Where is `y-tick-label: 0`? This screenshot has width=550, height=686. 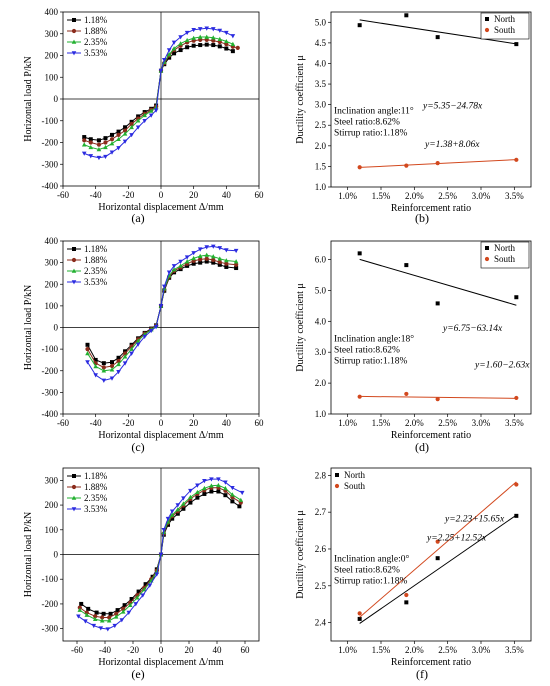 y-tick-label: 0 is located at coordinates (56, 328).